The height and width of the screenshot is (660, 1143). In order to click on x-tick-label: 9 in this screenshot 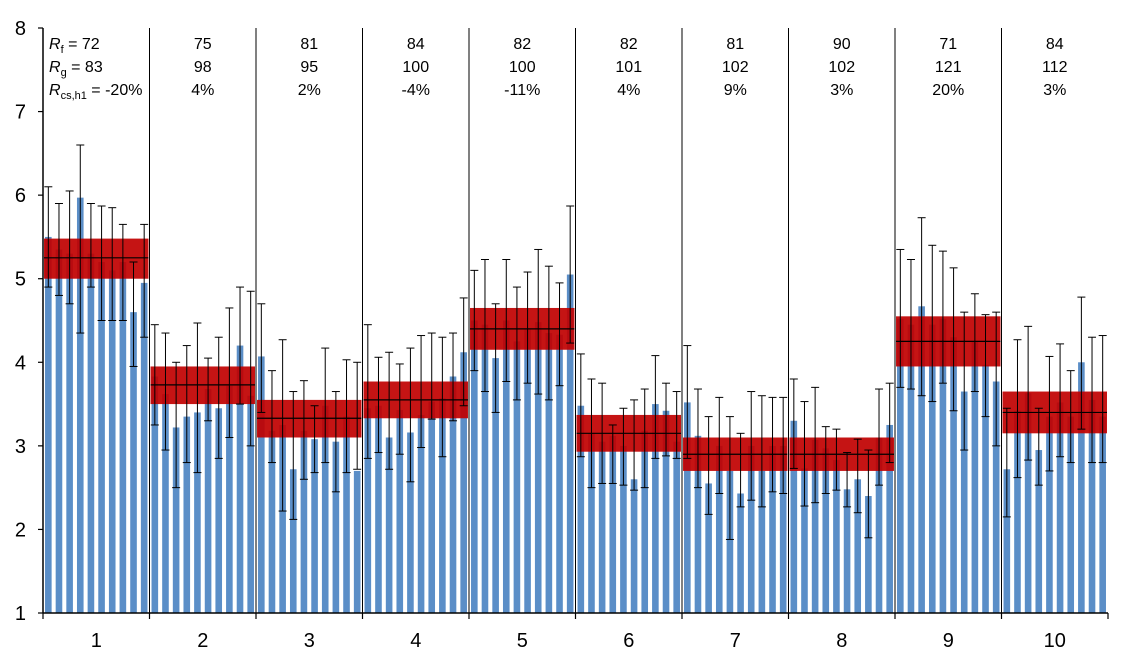, I will do `click(948, 641)`.